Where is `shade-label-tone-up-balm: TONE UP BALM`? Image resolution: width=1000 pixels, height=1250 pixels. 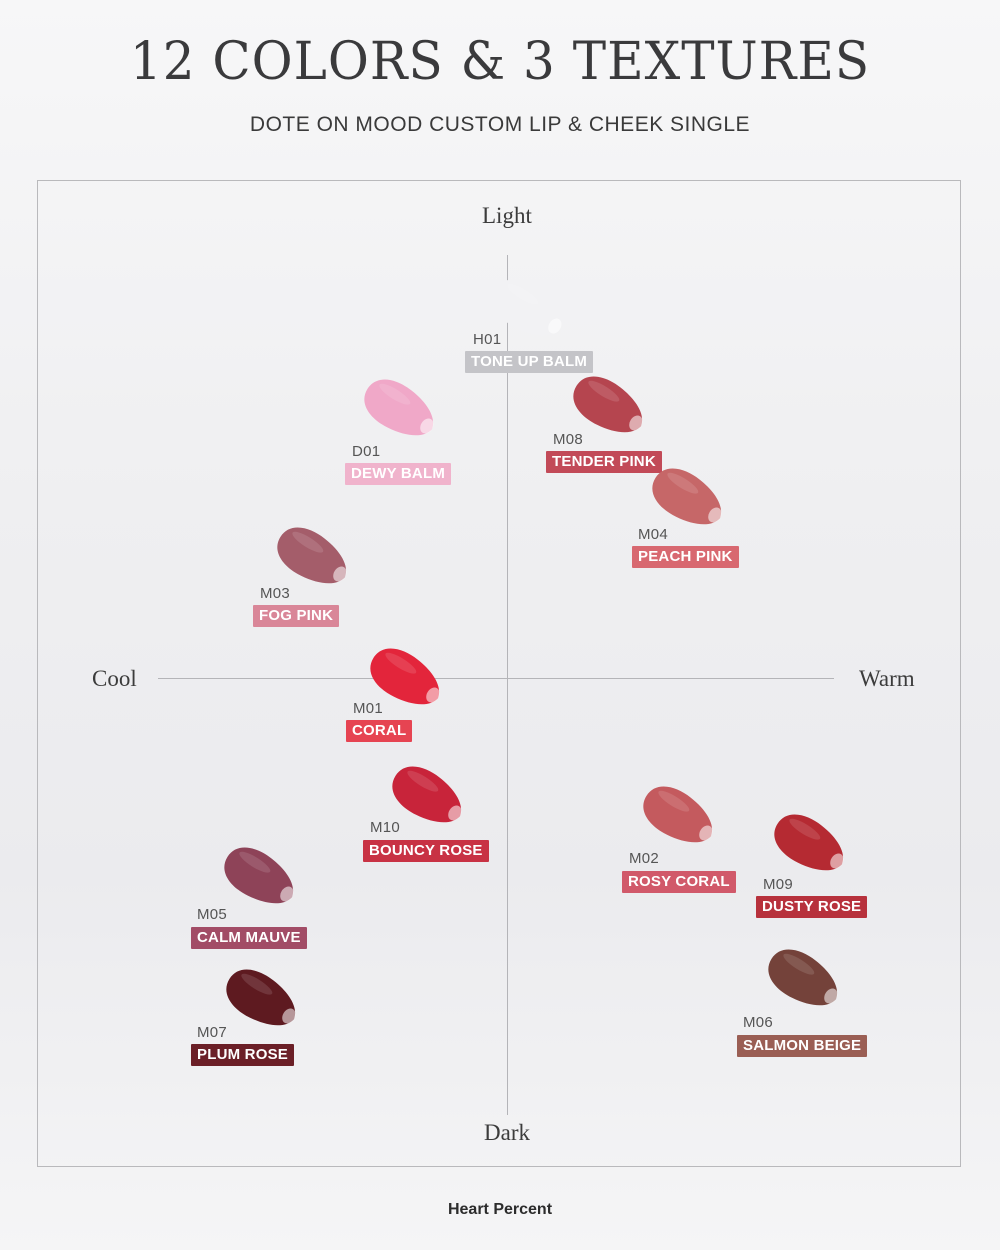 shade-label-tone-up-balm: TONE UP BALM is located at coordinates (529, 362).